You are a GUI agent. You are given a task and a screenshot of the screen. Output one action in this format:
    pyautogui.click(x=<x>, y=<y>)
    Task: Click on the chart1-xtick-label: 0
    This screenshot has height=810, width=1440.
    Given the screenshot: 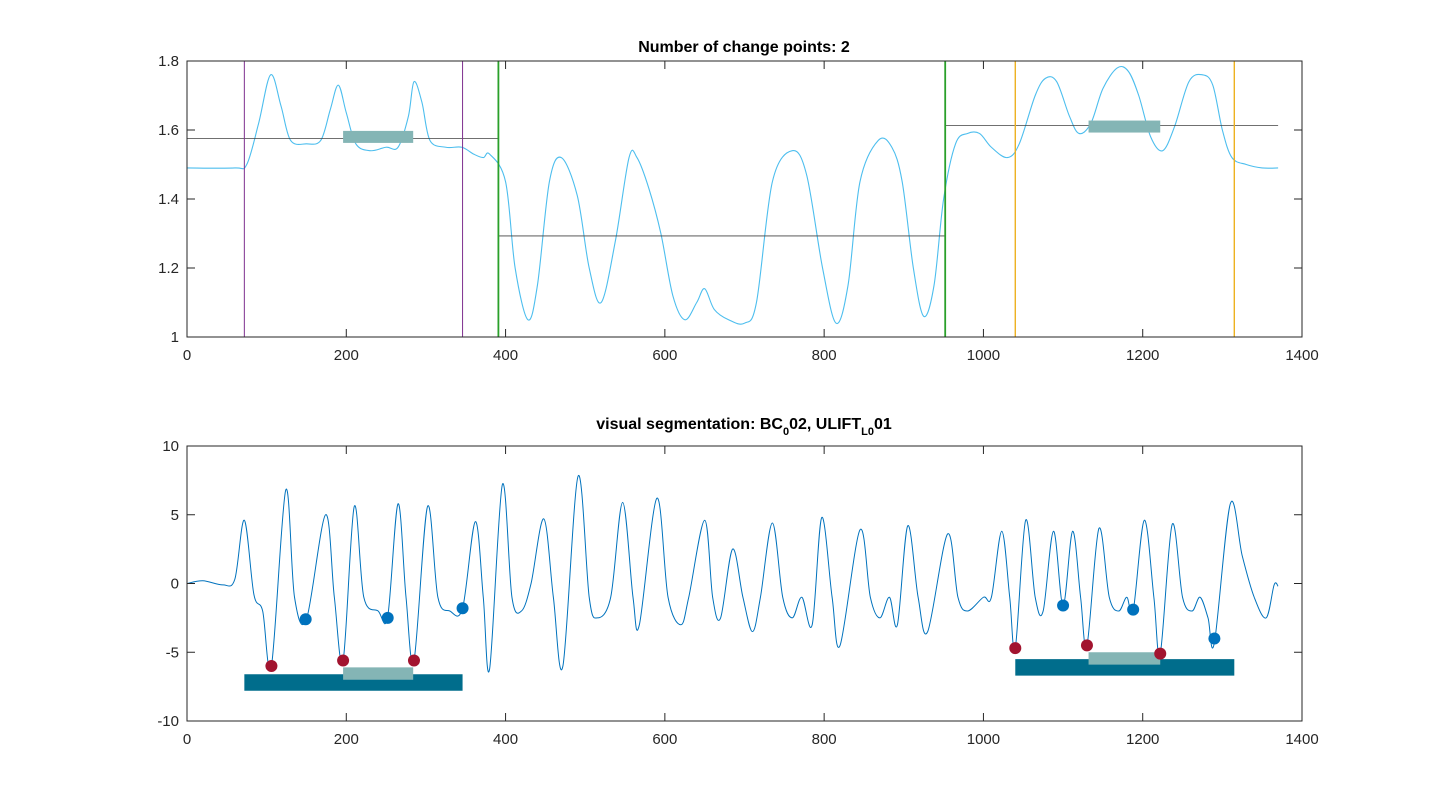 What is the action you would take?
    pyautogui.click(x=187, y=355)
    